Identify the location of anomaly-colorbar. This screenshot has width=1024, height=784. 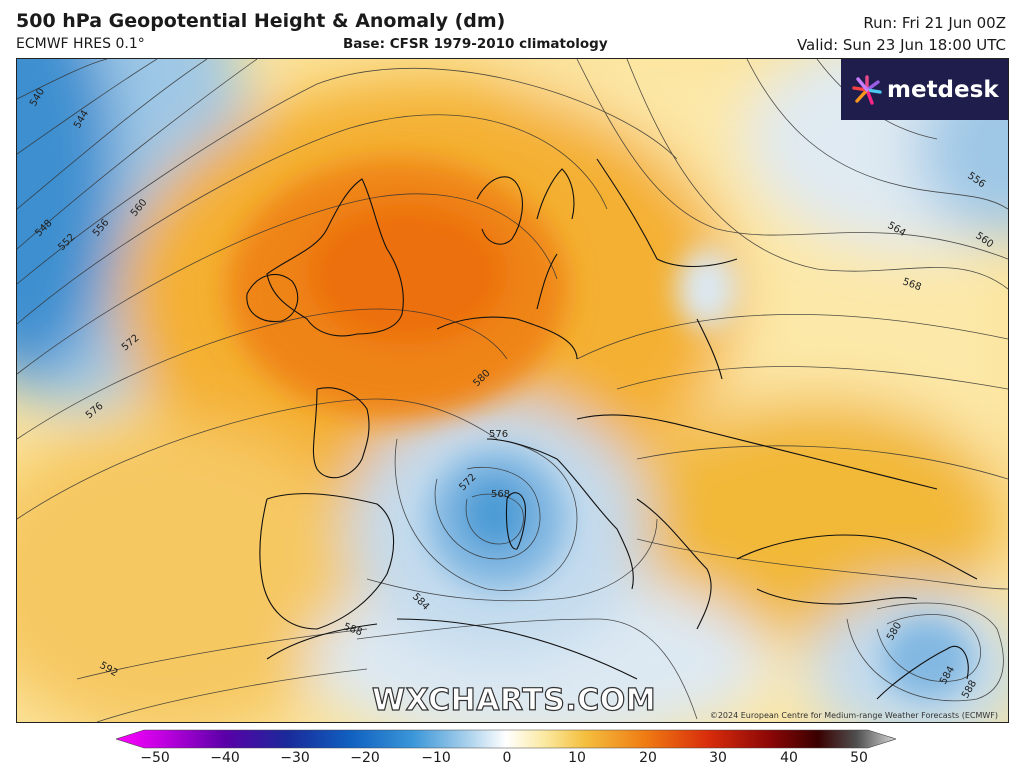
(506, 739).